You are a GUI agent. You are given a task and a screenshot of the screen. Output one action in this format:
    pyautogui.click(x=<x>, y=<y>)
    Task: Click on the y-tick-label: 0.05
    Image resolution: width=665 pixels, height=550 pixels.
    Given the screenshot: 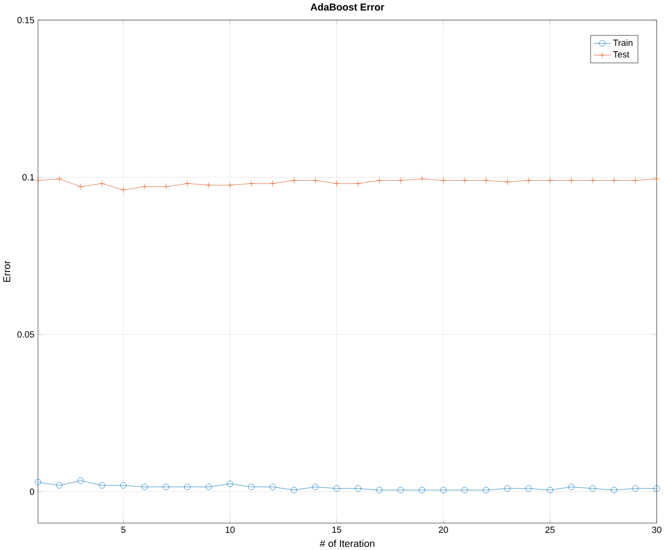 What is the action you would take?
    pyautogui.click(x=25, y=334)
    